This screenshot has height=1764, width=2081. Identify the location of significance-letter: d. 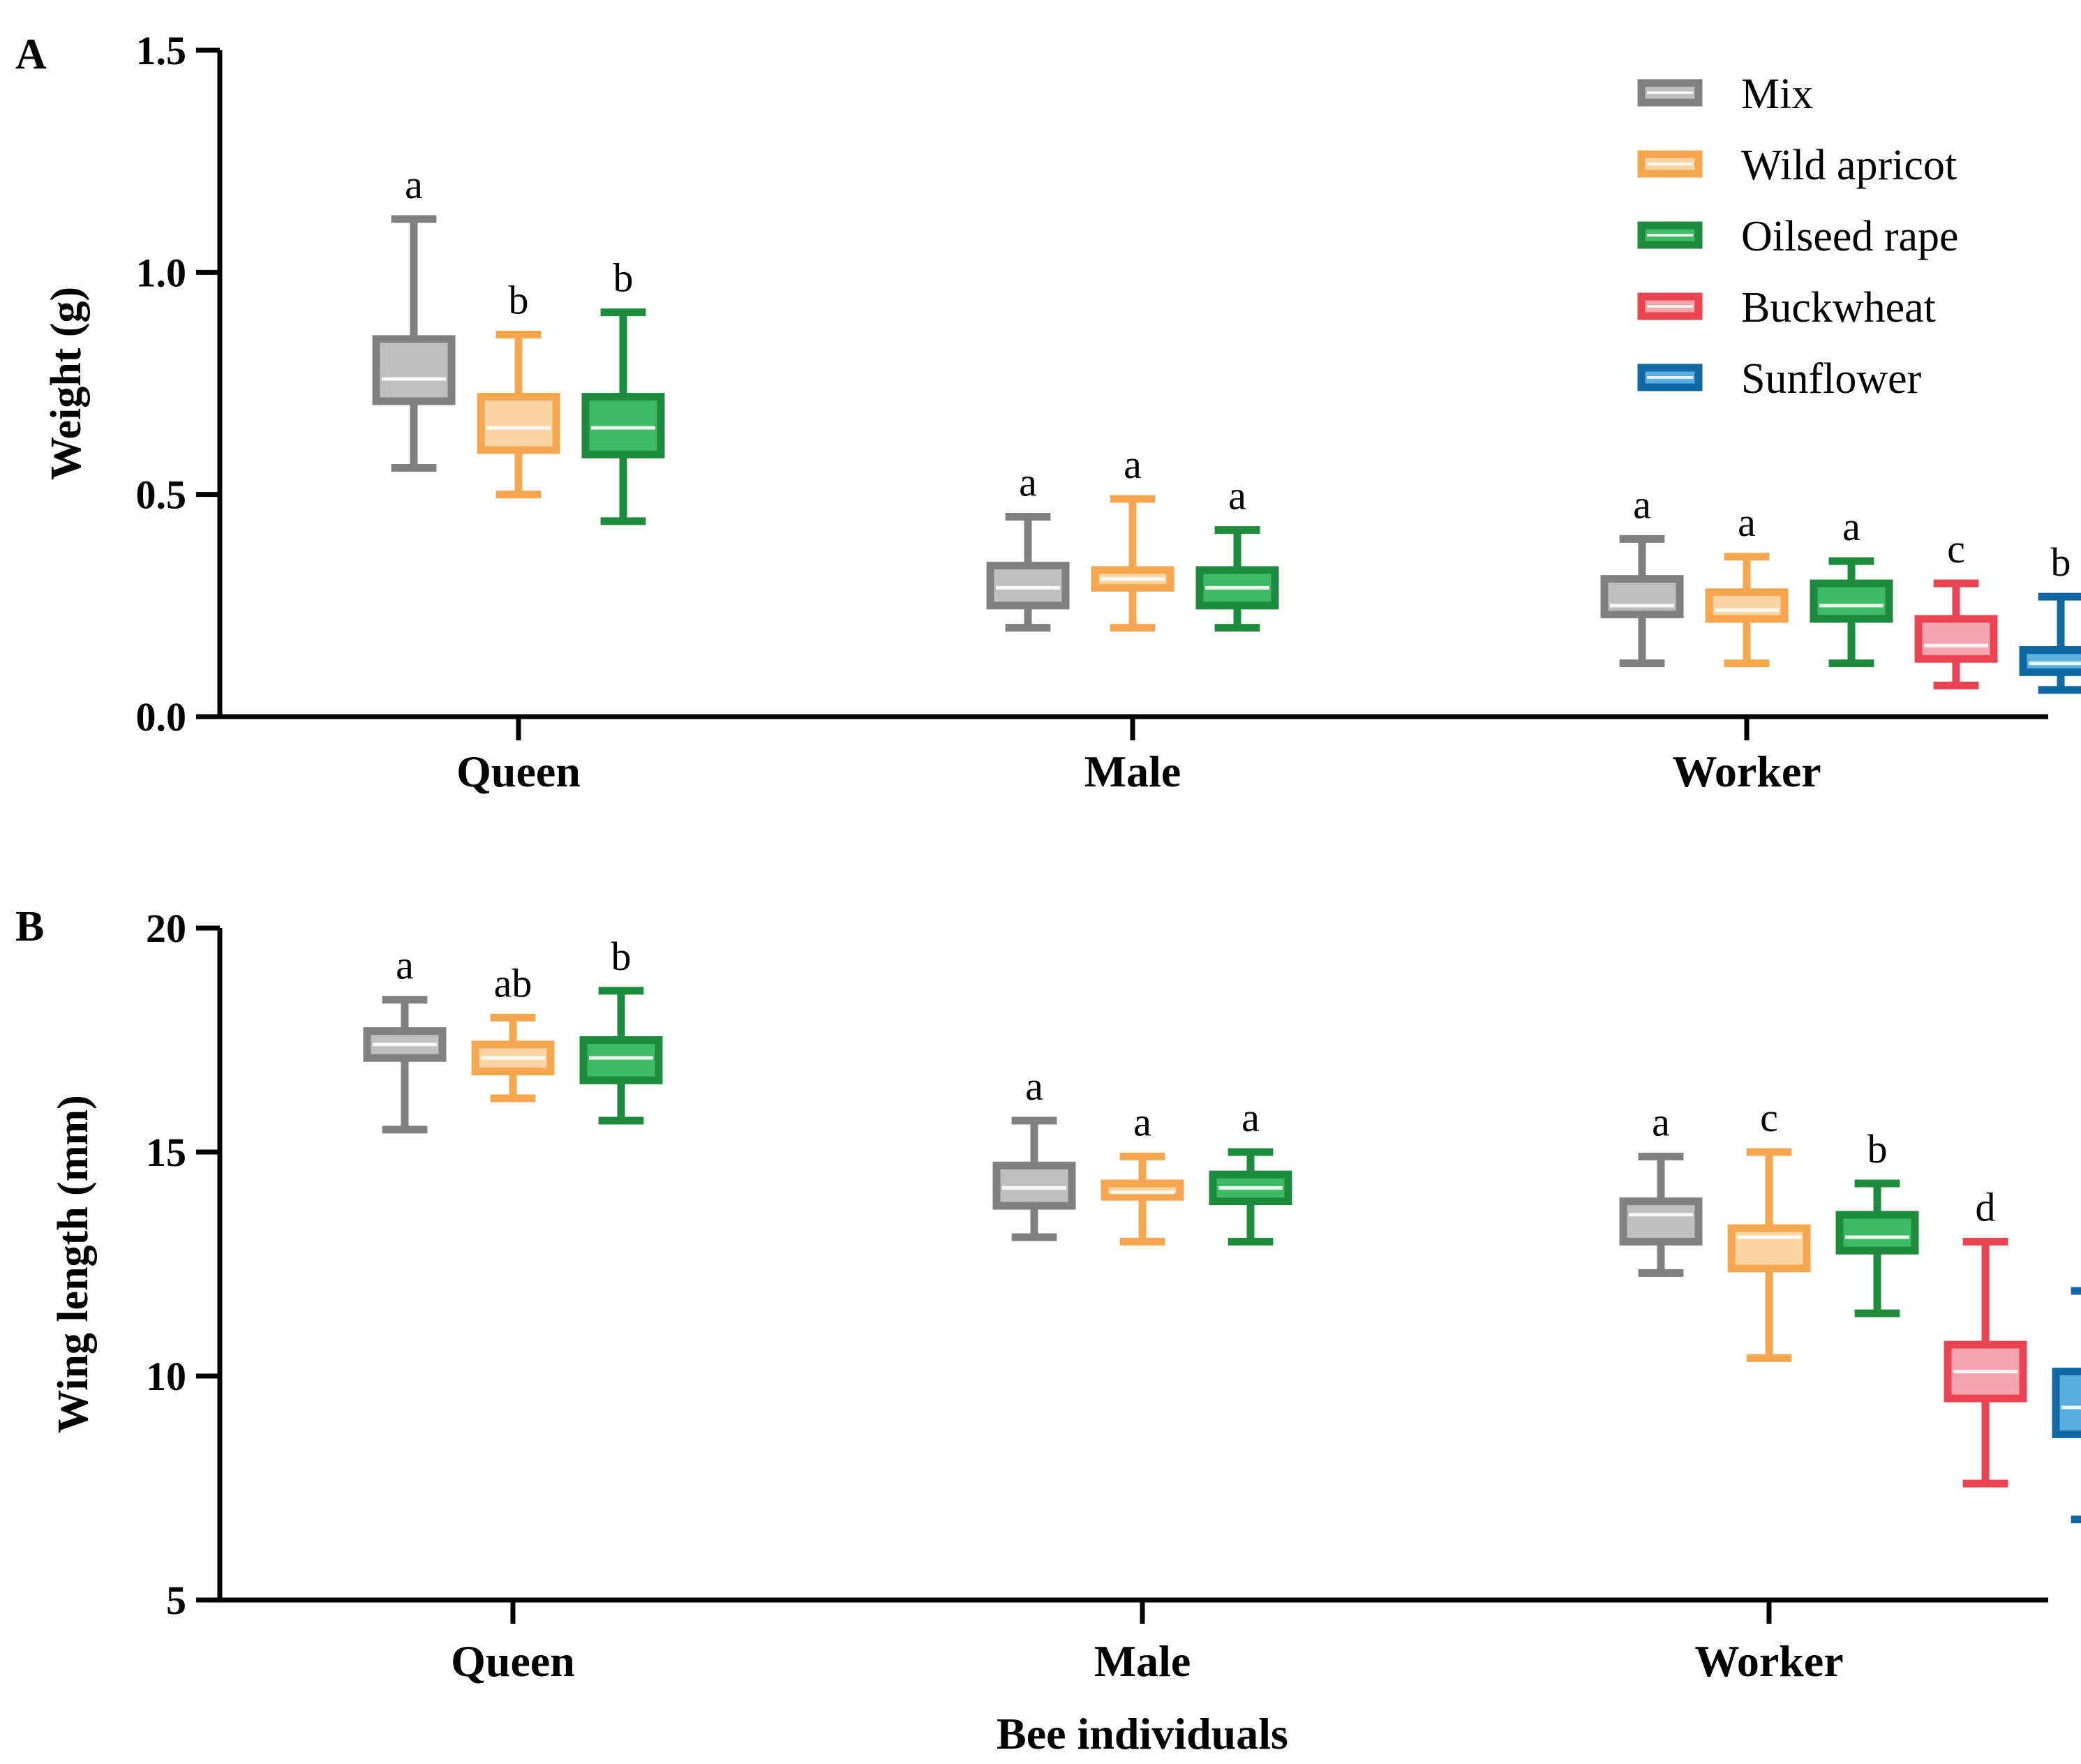
(1986, 1207).